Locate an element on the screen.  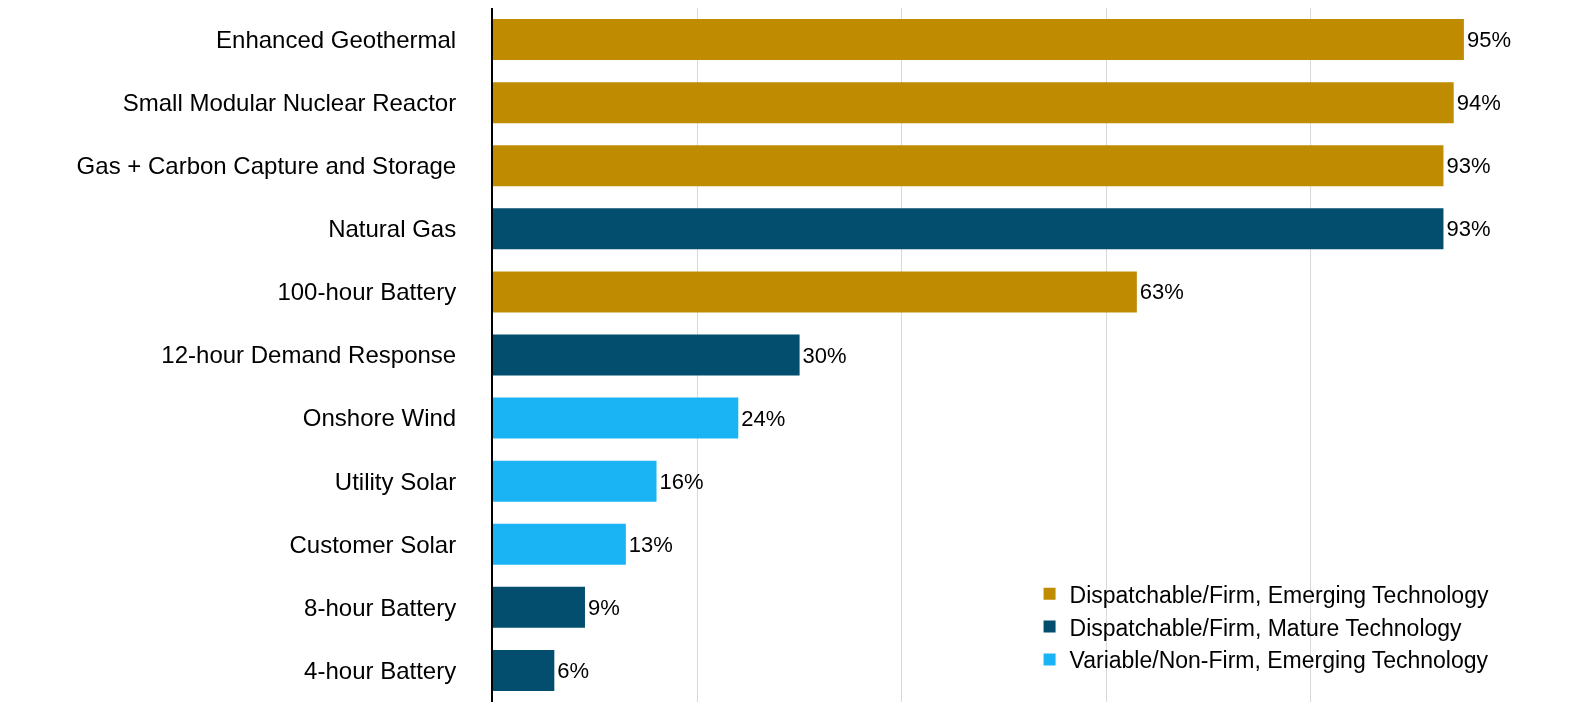
y-tick-label: Natural Gas is located at coordinates (392, 229).